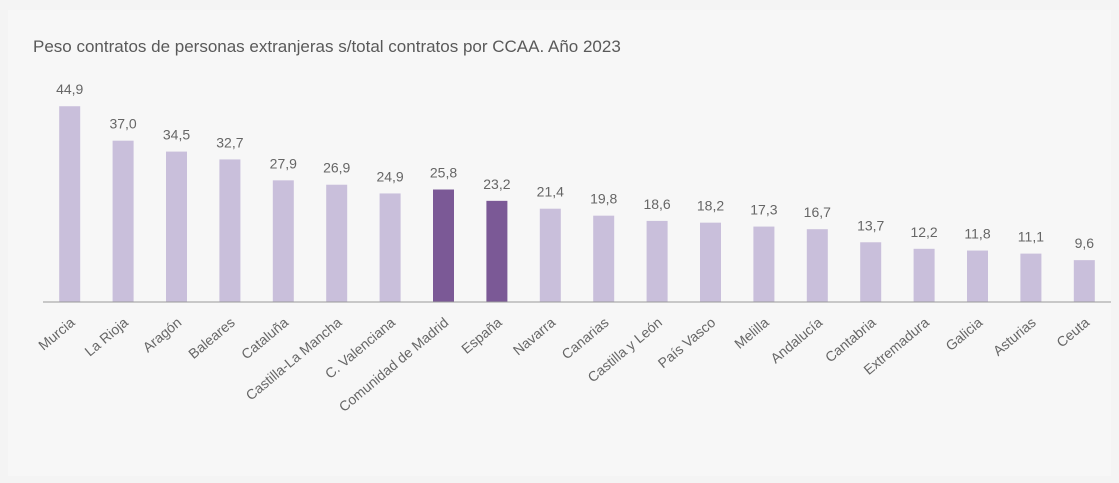 This screenshot has width=1119, height=483. Describe the element at coordinates (550, 192) in the screenshot. I see `value-label: 21,4` at that location.